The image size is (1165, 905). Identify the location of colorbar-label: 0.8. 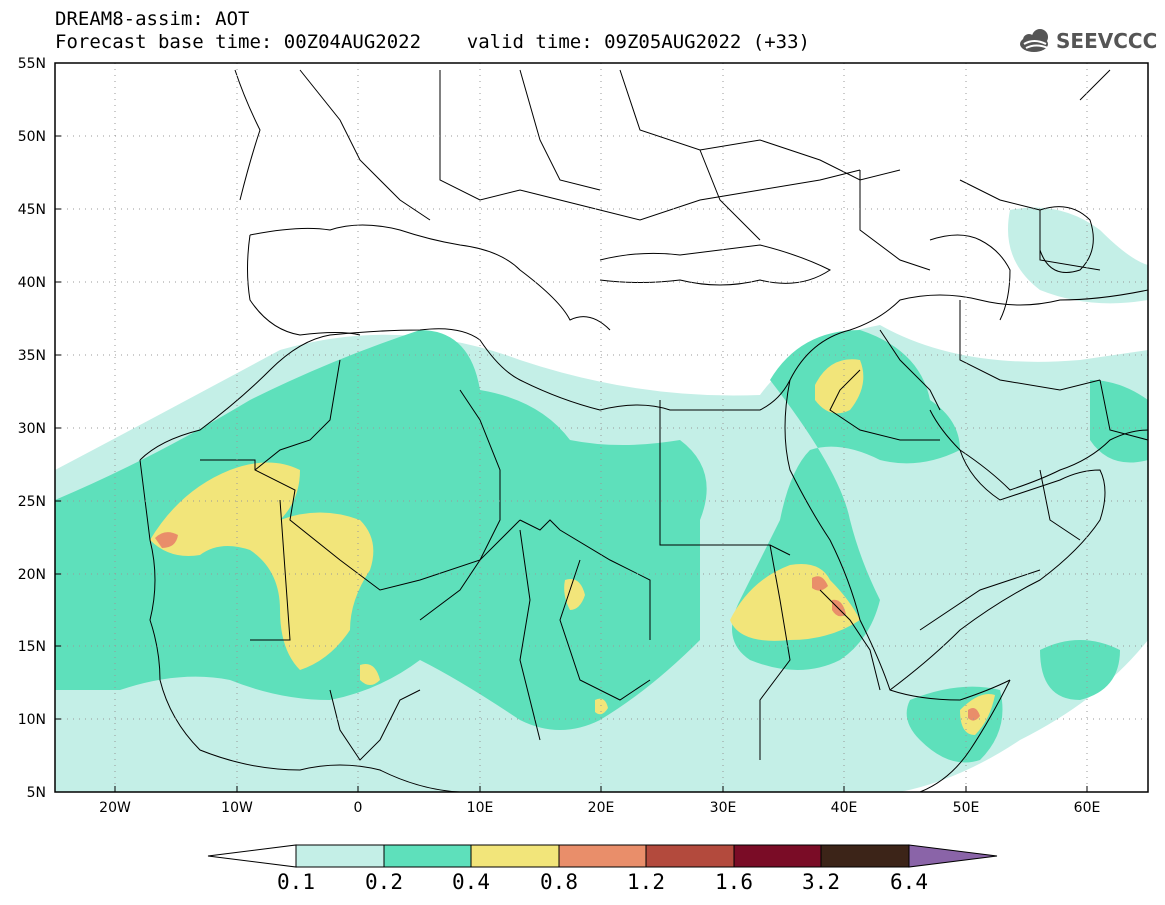
(559, 882).